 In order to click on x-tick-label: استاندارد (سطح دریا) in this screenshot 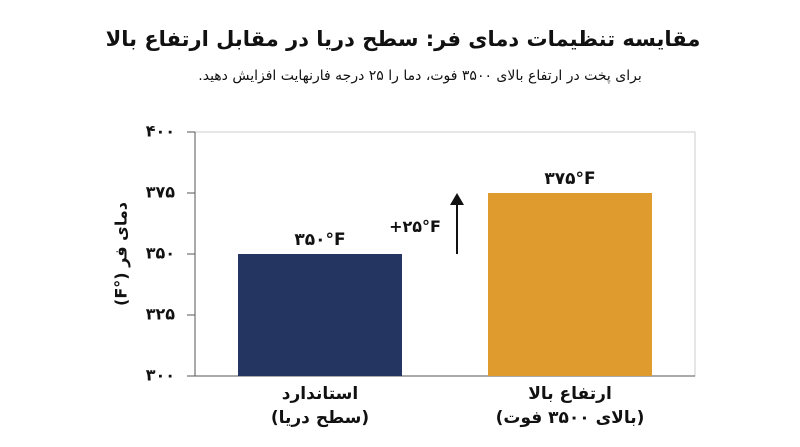, I will do `click(320, 406)`.